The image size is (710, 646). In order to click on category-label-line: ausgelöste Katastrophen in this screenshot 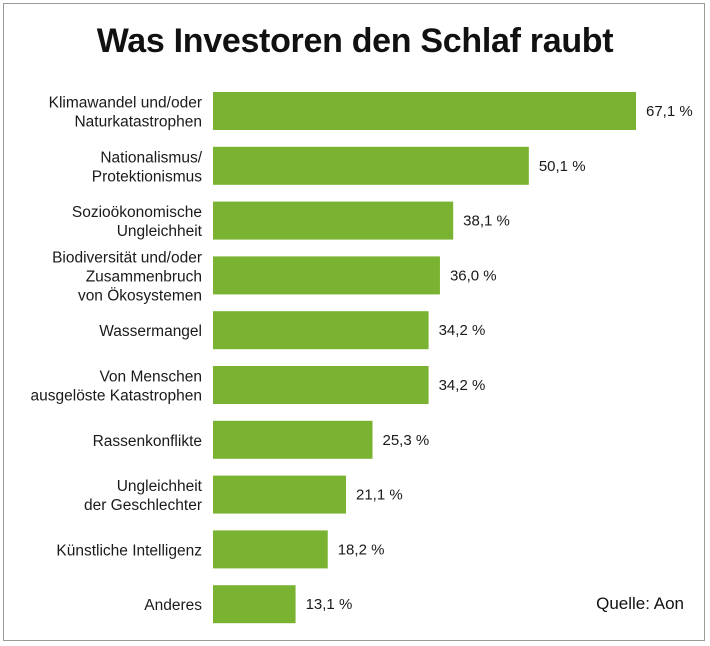, I will do `click(116, 396)`.